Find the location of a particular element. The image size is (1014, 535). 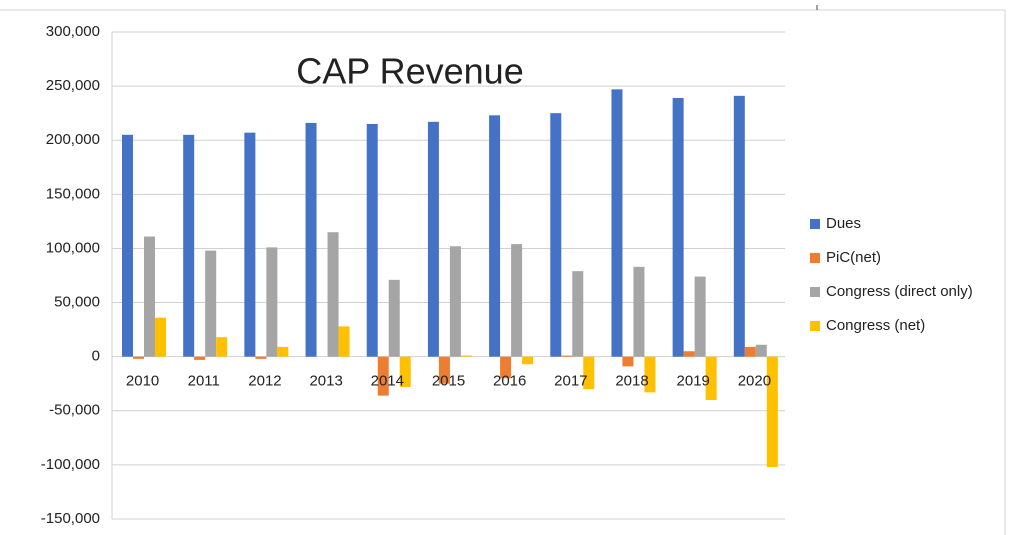

legend-label: Dues is located at coordinates (843, 223).